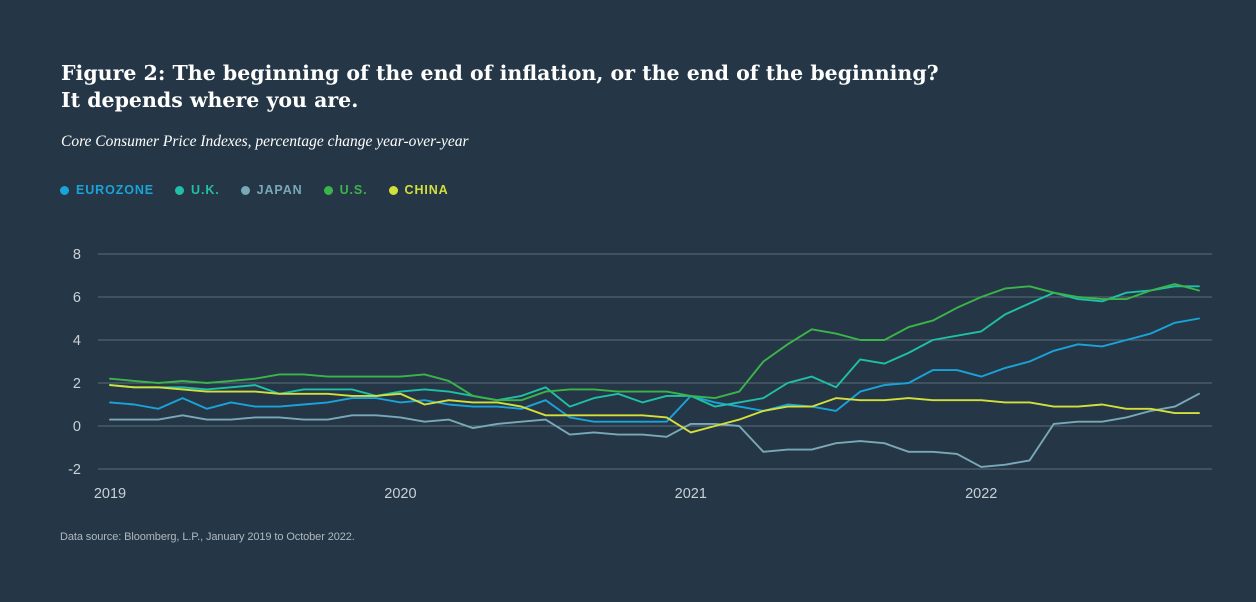 The height and width of the screenshot is (602, 1256). I want to click on legend-item-us: U.S., so click(345, 190).